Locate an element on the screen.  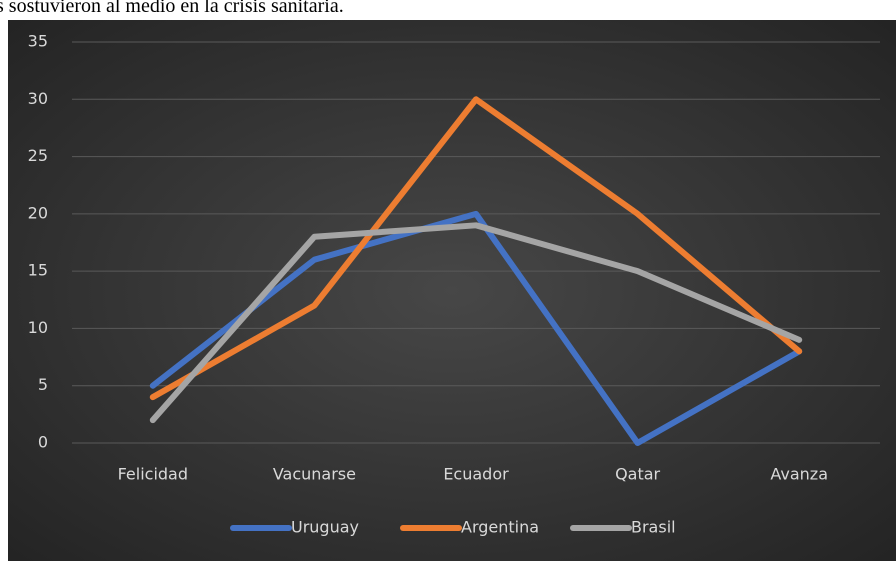
x-tick-label: Vacunarse is located at coordinates (314, 474).